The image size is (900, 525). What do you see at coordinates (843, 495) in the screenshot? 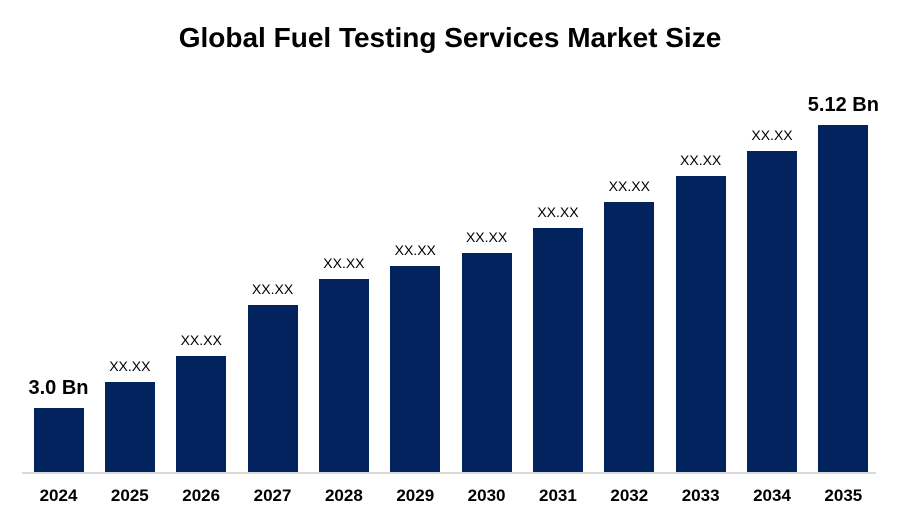
I see `x-tick-2035: 2035` at bounding box center [843, 495].